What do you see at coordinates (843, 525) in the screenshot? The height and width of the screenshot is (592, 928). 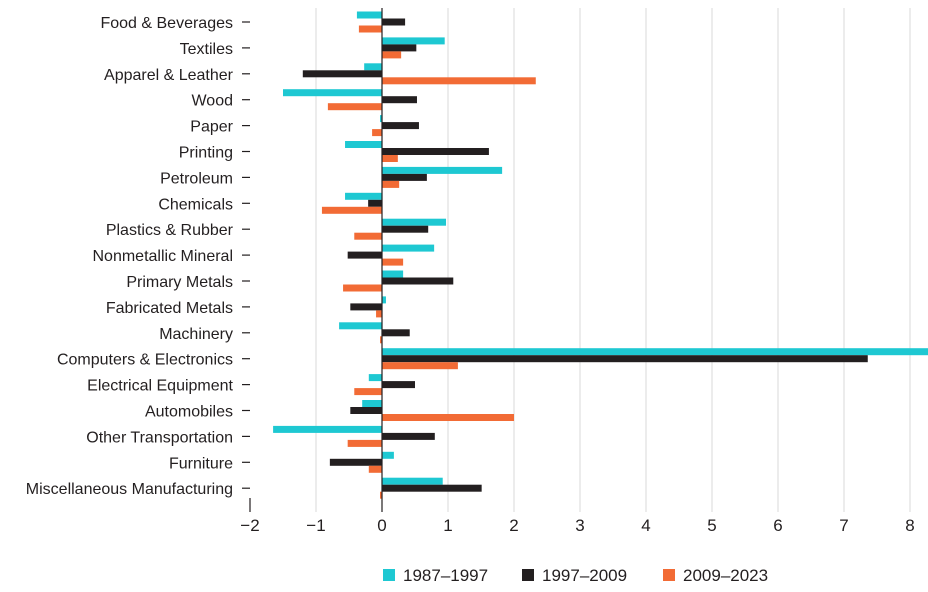 I see `x-tick-label: 7` at bounding box center [843, 525].